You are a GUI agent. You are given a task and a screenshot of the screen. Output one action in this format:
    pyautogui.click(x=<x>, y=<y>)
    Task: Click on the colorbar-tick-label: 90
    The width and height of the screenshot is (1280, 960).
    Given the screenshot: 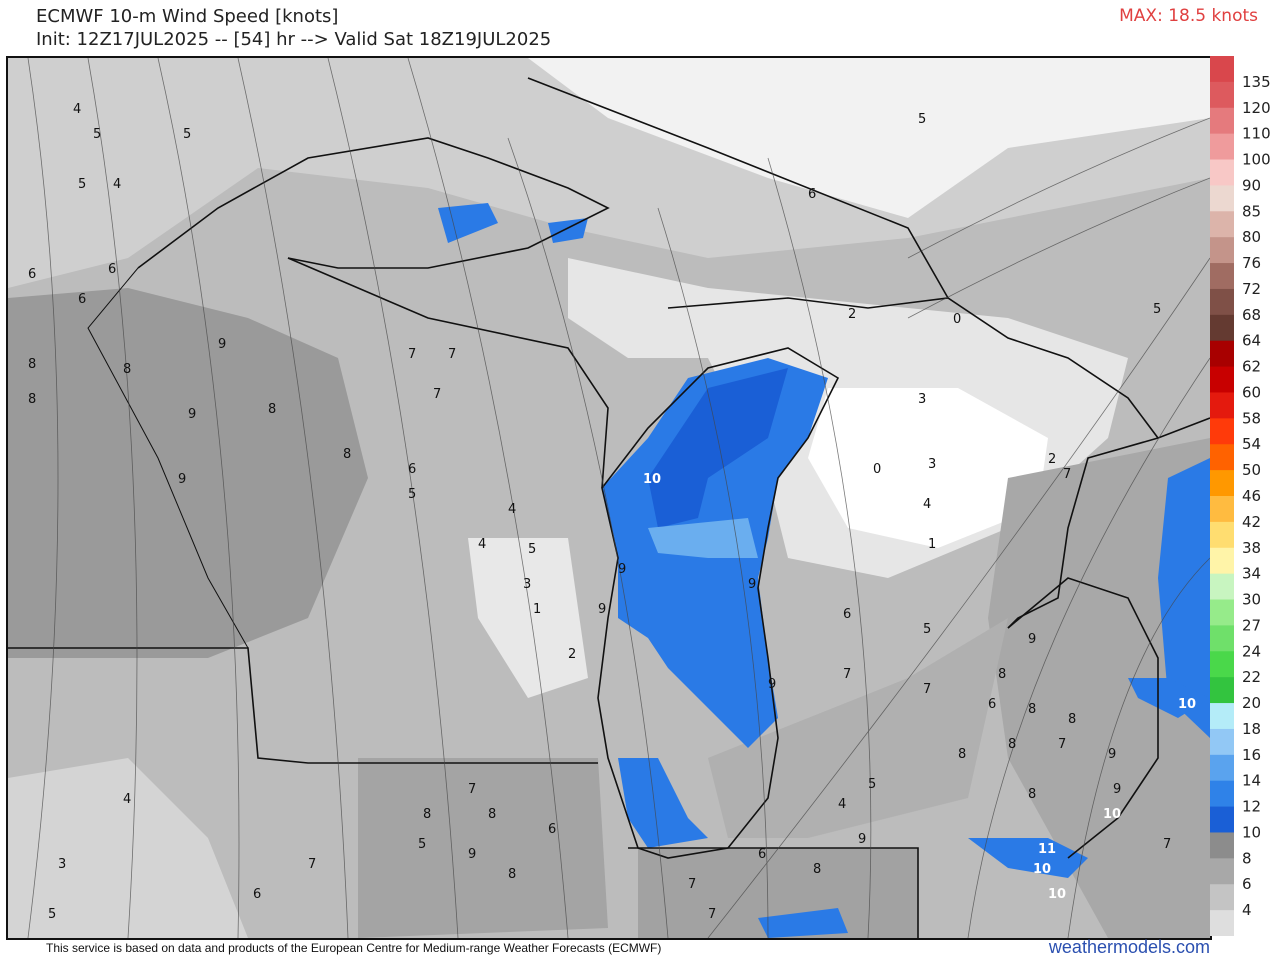 What is the action you would take?
    pyautogui.click(x=1251, y=185)
    